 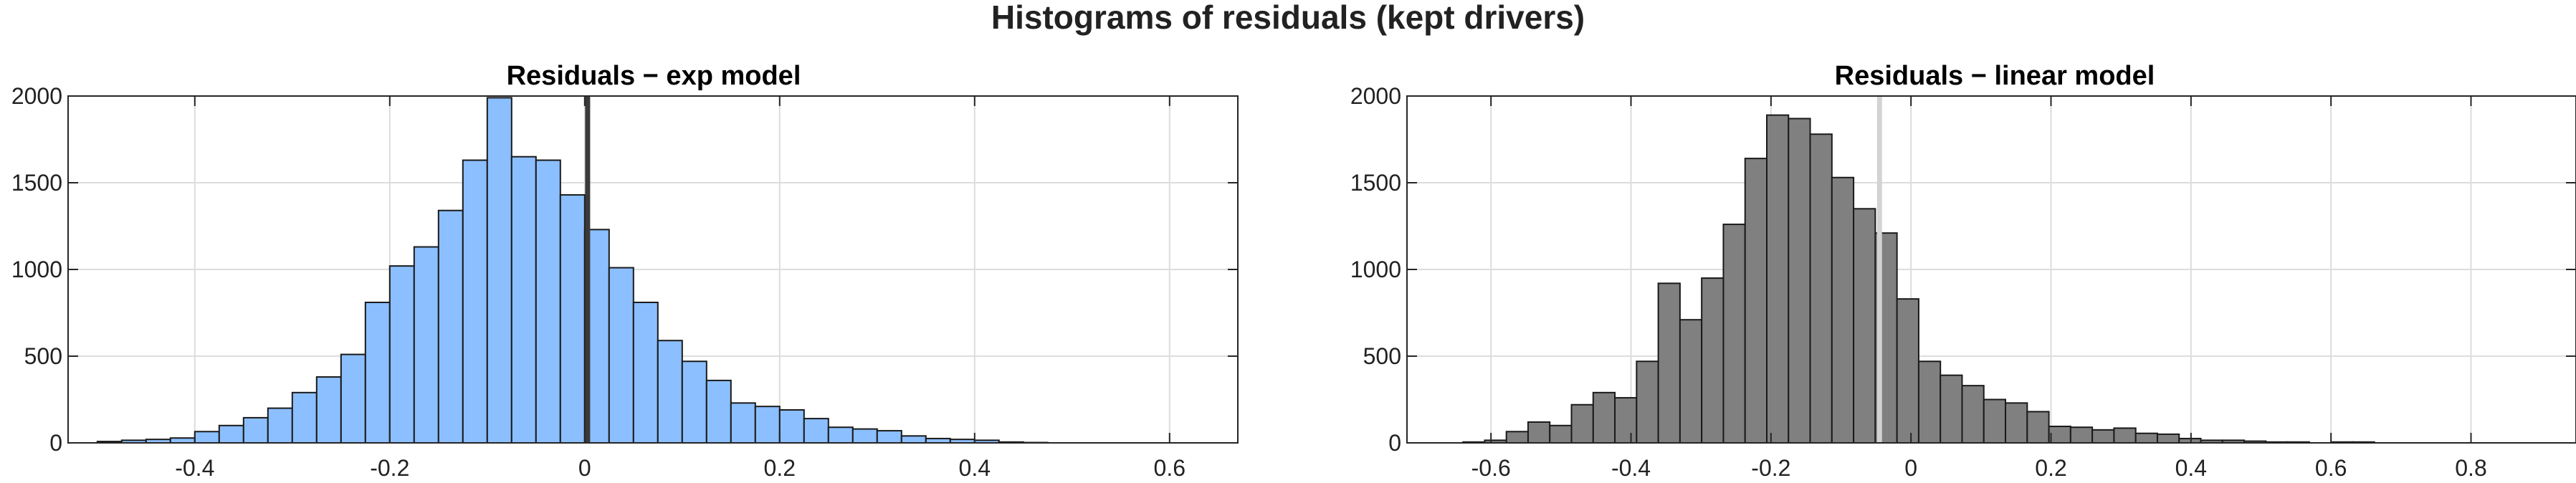 I want to click on linear-x-tick-label: 0.2, so click(x=2050, y=468).